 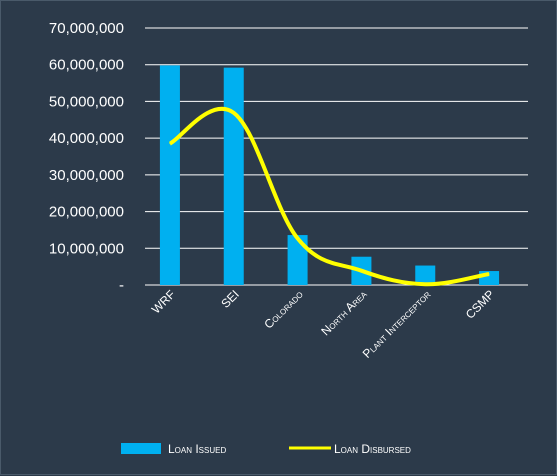 I want to click on y-tick-label: 20,000,000, so click(x=86, y=212).